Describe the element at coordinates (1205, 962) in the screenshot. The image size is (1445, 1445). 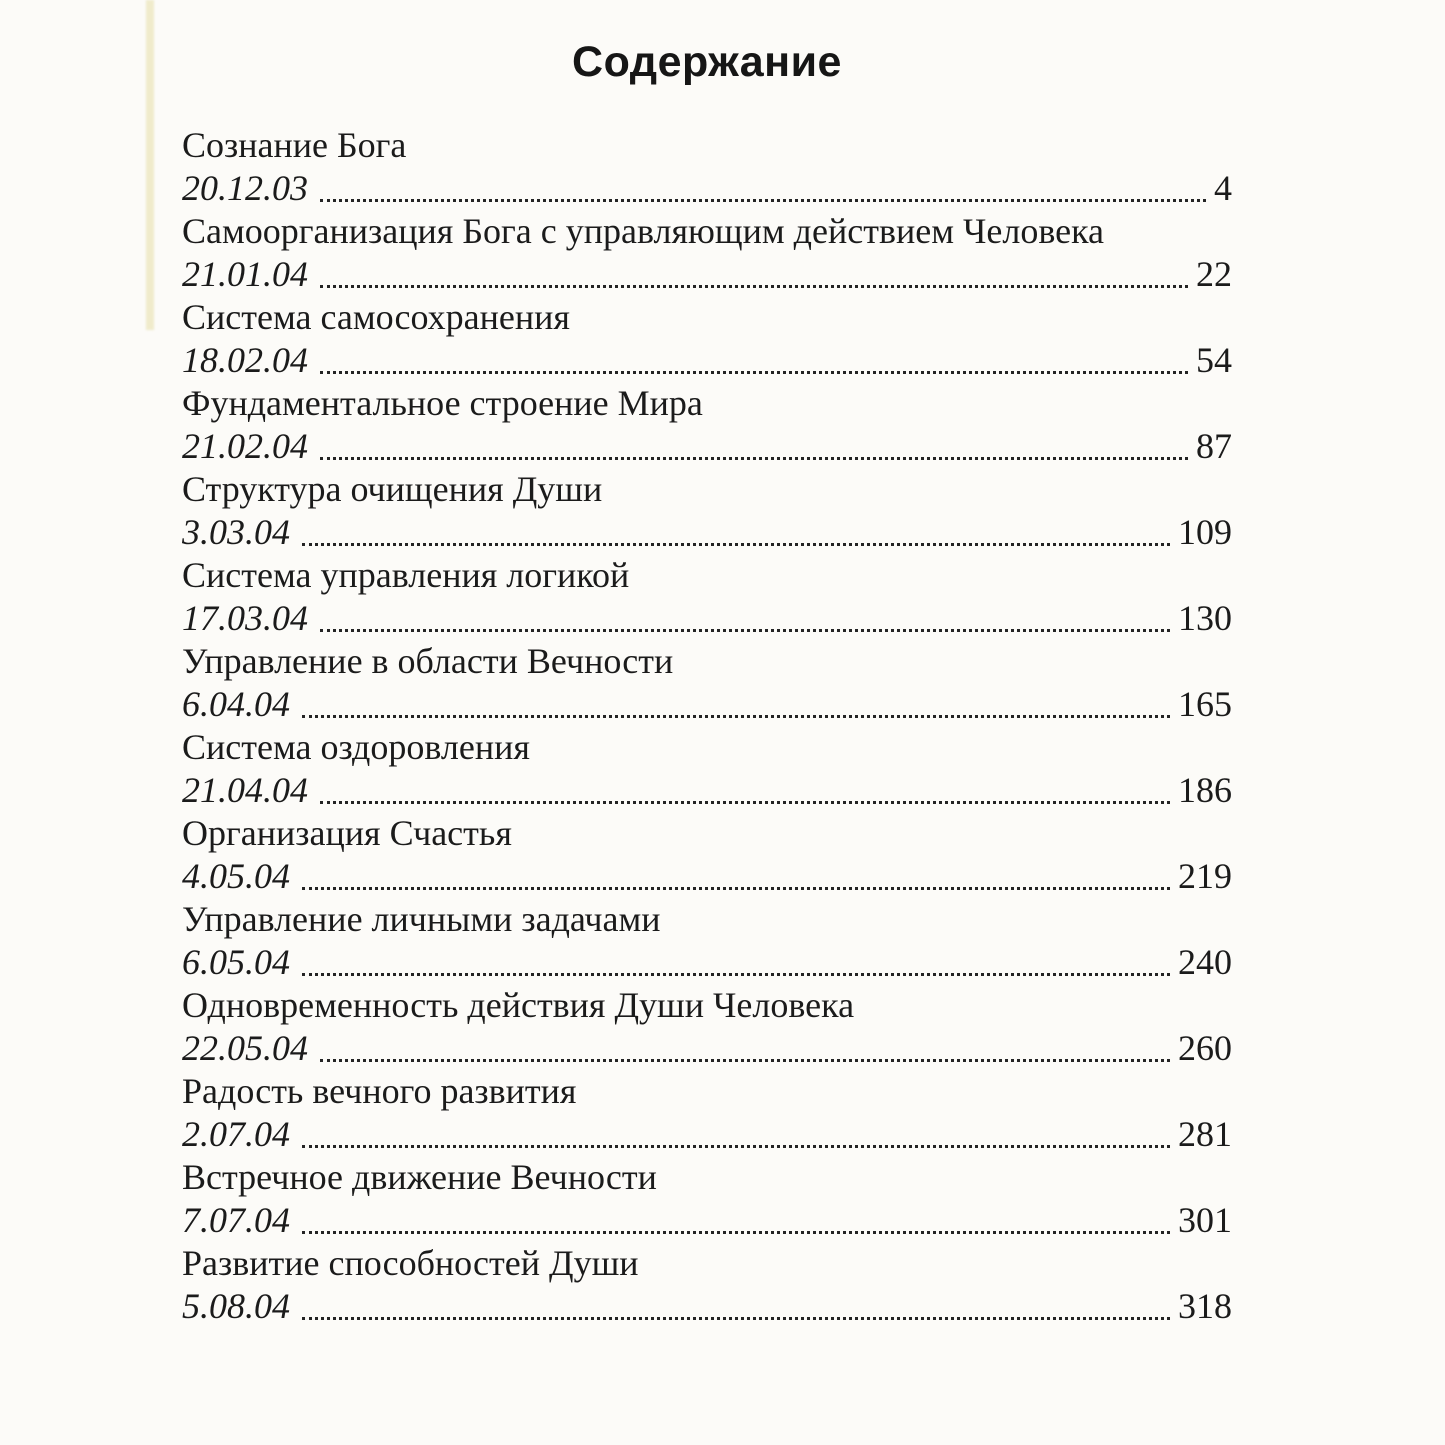
I see `toc-entry-page-number: 240` at that location.